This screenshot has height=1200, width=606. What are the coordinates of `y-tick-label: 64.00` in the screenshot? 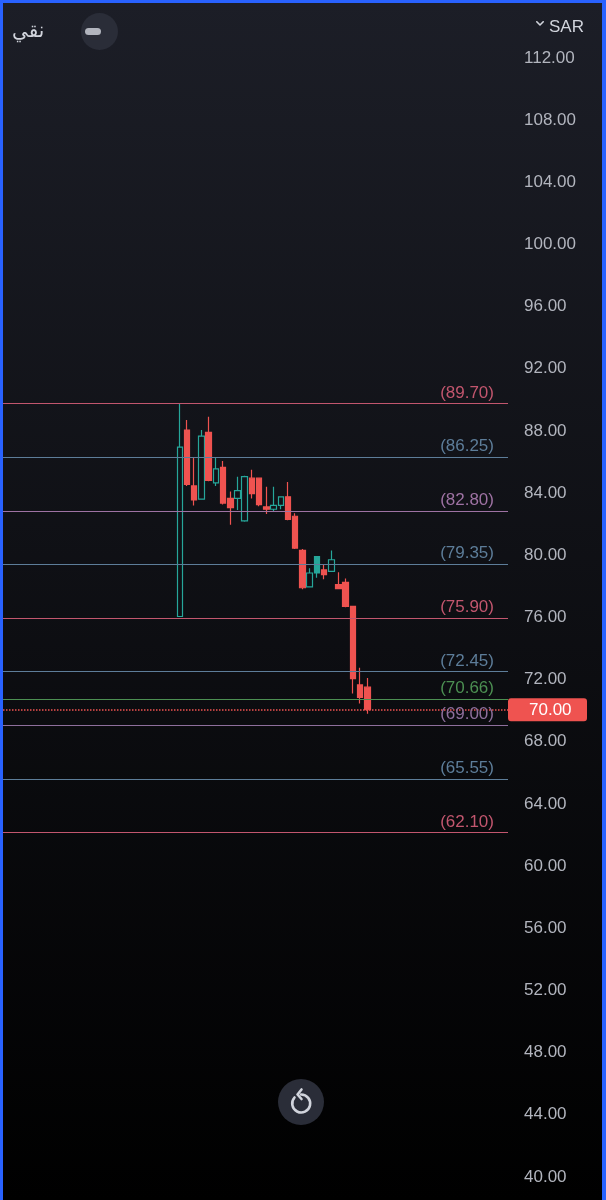 It's located at (545, 803).